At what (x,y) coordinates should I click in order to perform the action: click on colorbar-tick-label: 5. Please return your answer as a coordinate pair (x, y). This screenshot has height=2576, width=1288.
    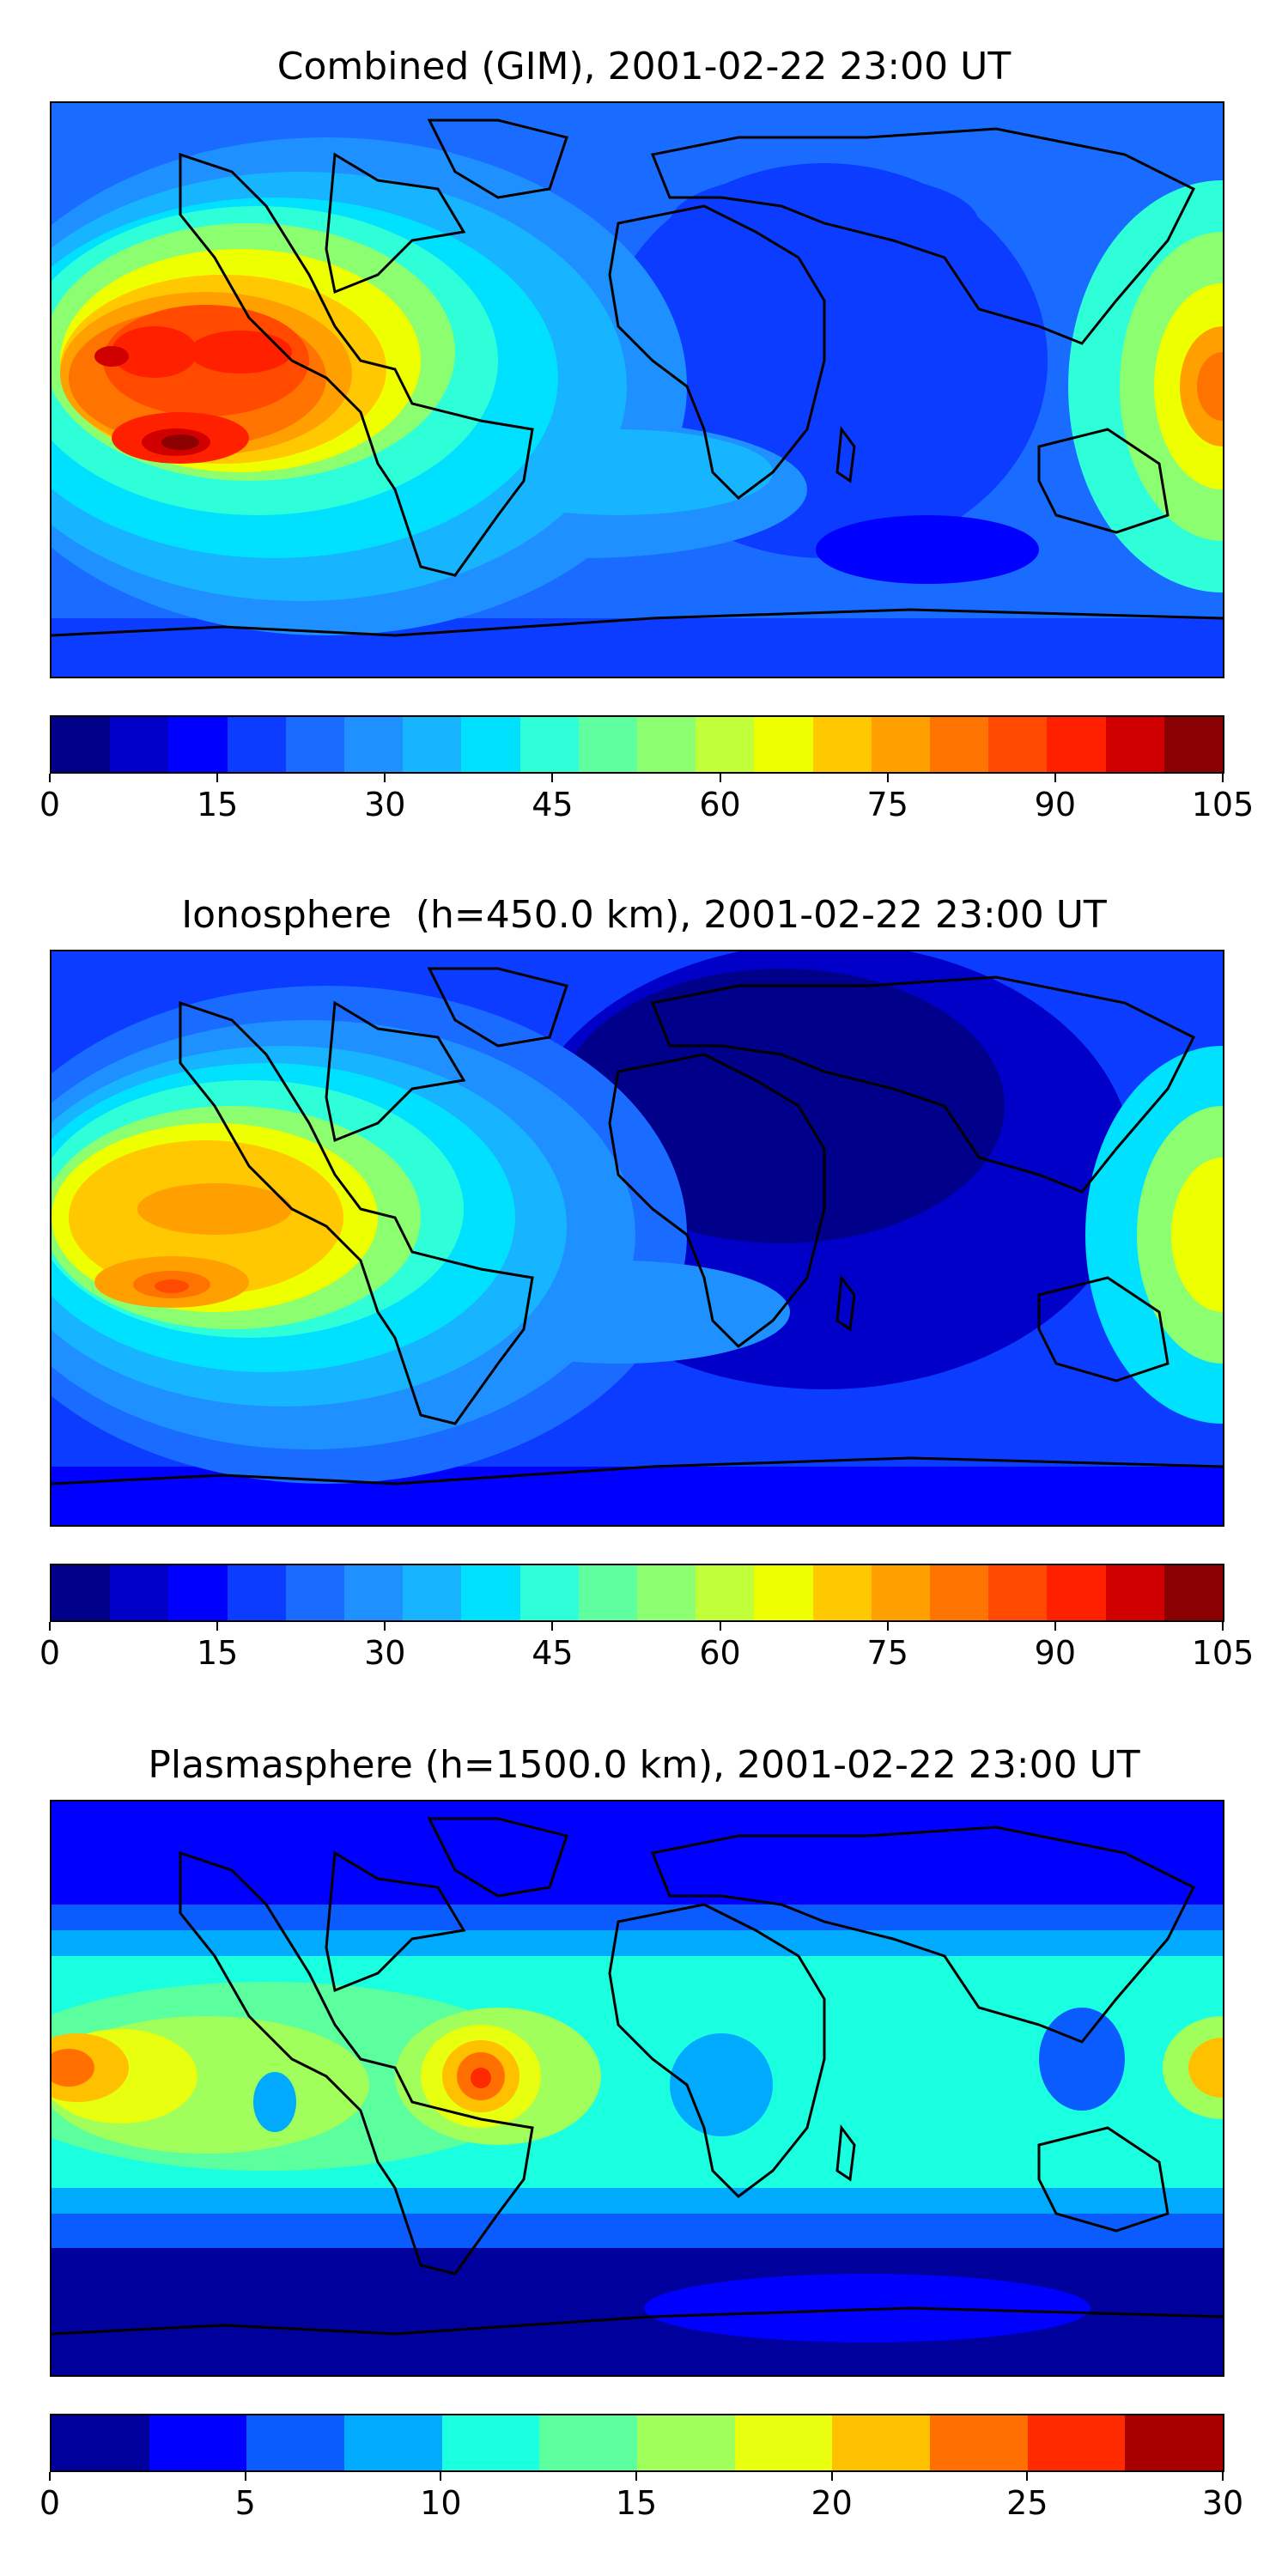
    Looking at the image, I should click on (245, 2503).